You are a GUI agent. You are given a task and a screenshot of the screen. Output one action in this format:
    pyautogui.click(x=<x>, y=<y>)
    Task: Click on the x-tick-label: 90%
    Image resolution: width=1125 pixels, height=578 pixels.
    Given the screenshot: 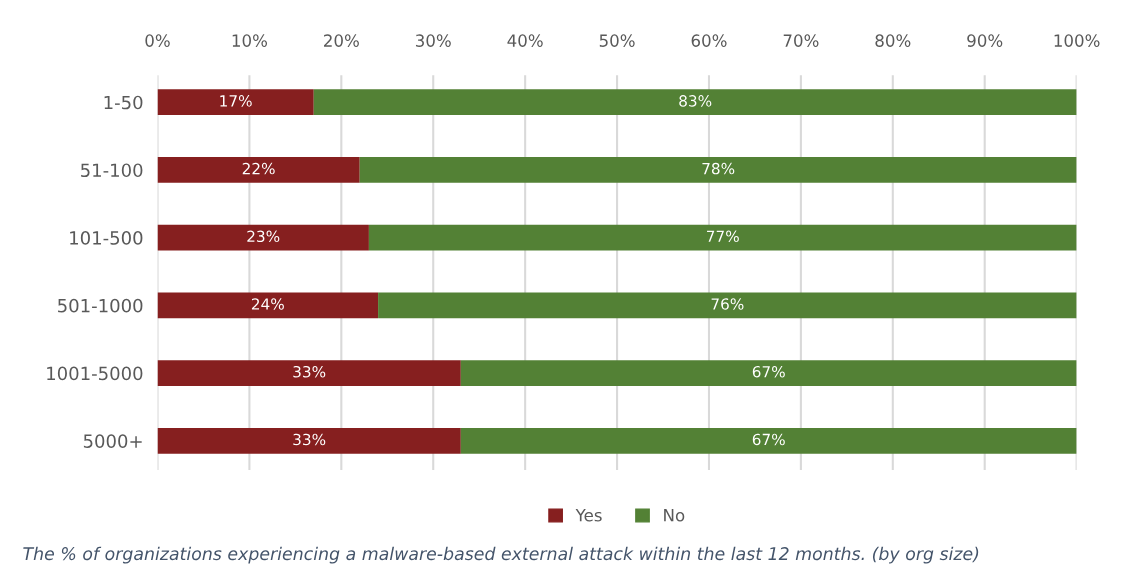 What is the action you would take?
    pyautogui.click(x=985, y=40)
    